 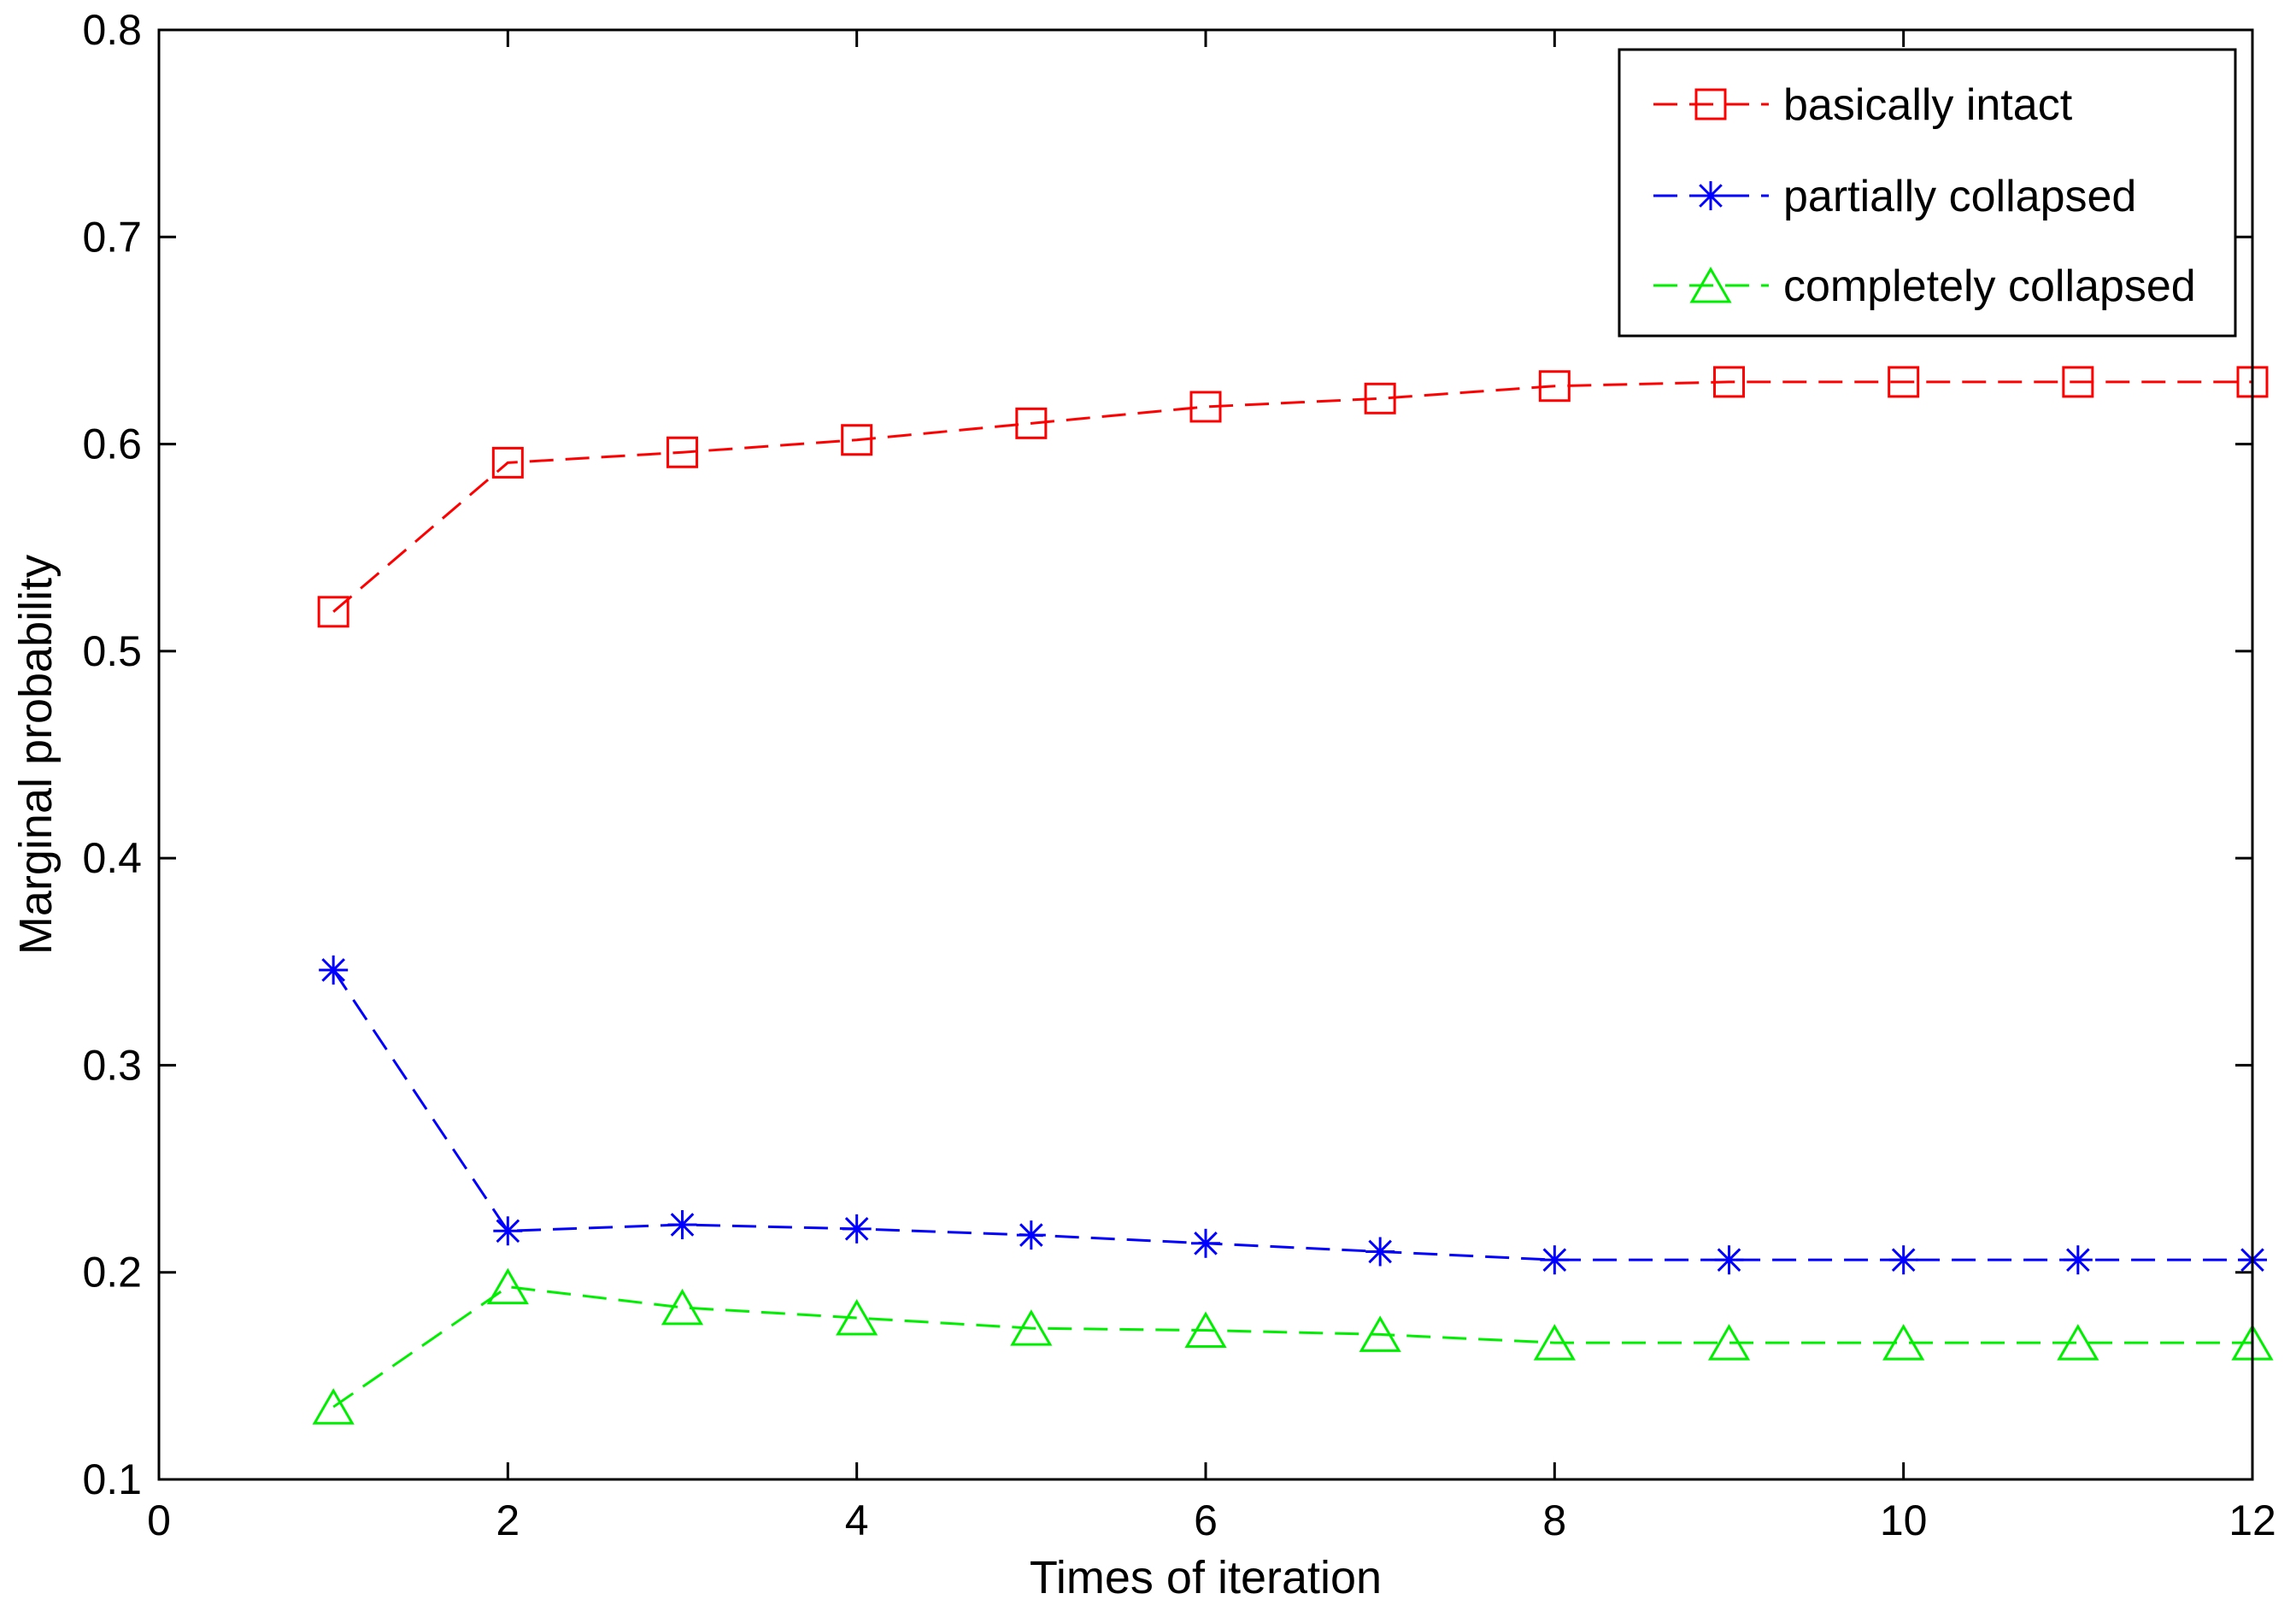 I want to click on y-tick-label: 0.6, so click(x=112, y=444).